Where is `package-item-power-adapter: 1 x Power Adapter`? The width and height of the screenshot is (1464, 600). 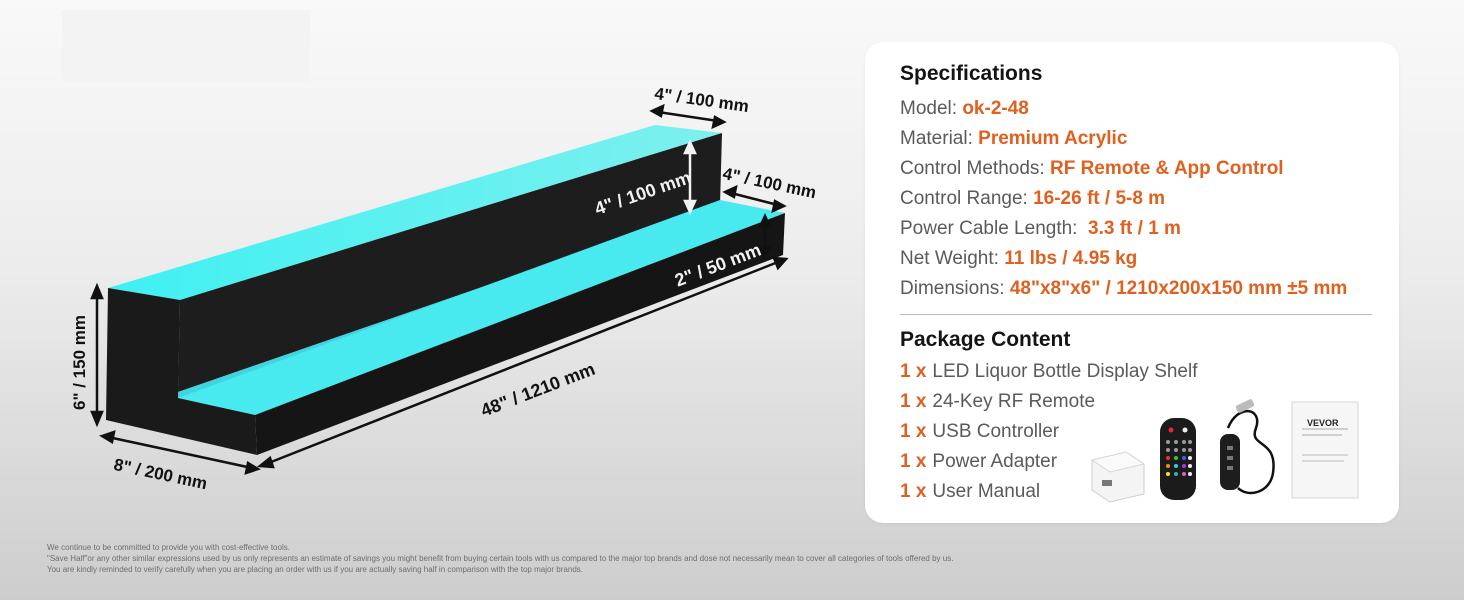 package-item-power-adapter: 1 x Power Adapter is located at coordinates (978, 462).